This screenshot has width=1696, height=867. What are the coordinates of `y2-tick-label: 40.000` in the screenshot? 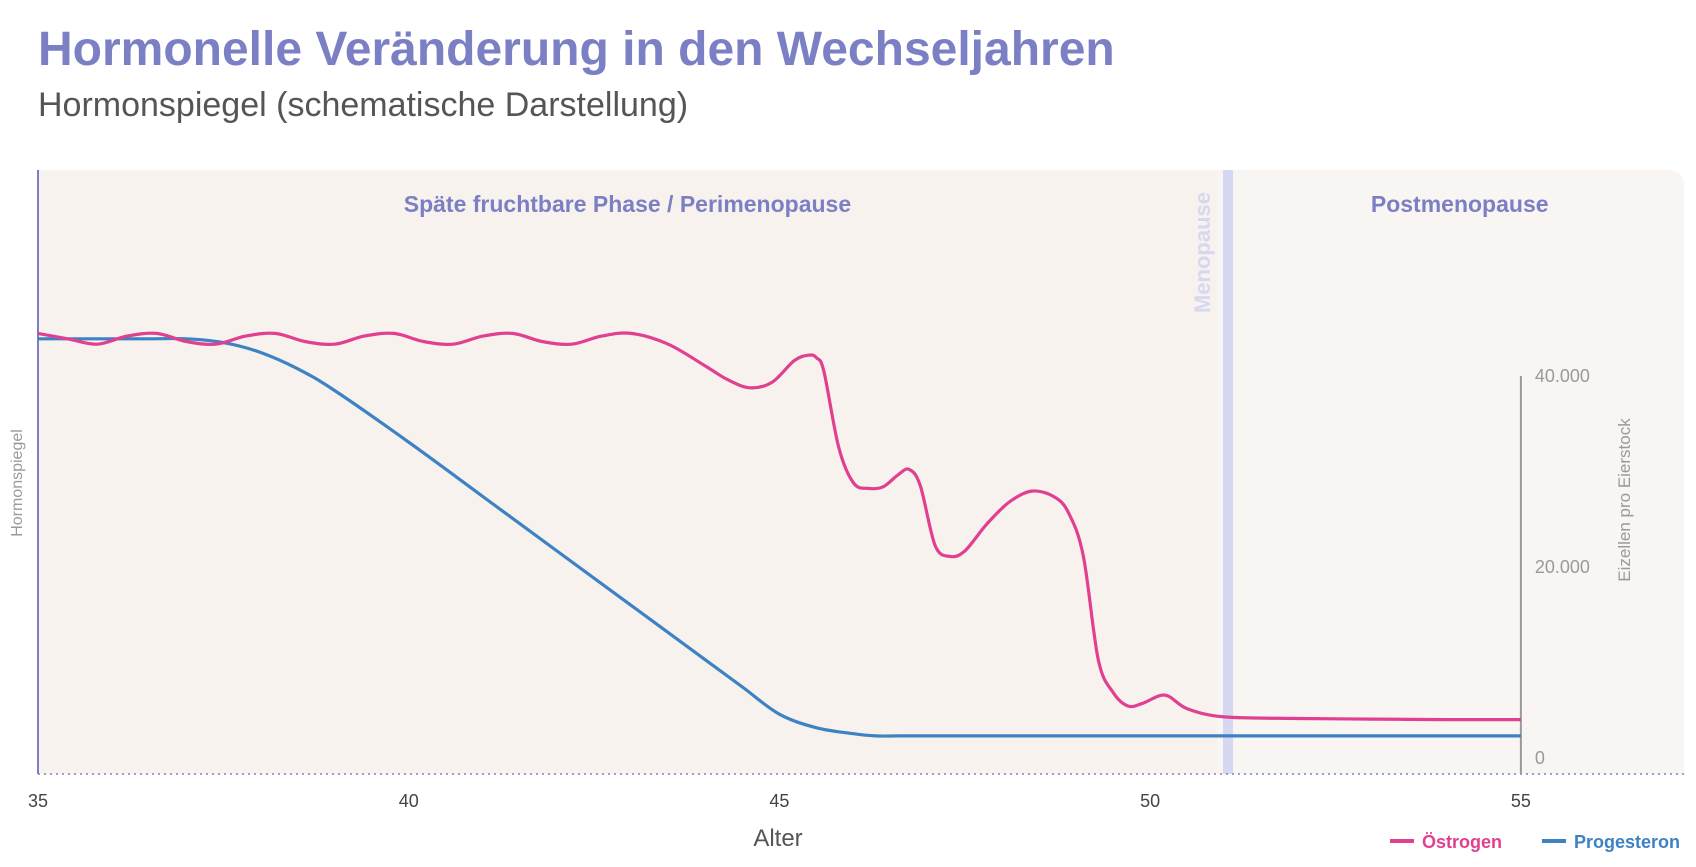 It's located at (1562, 376).